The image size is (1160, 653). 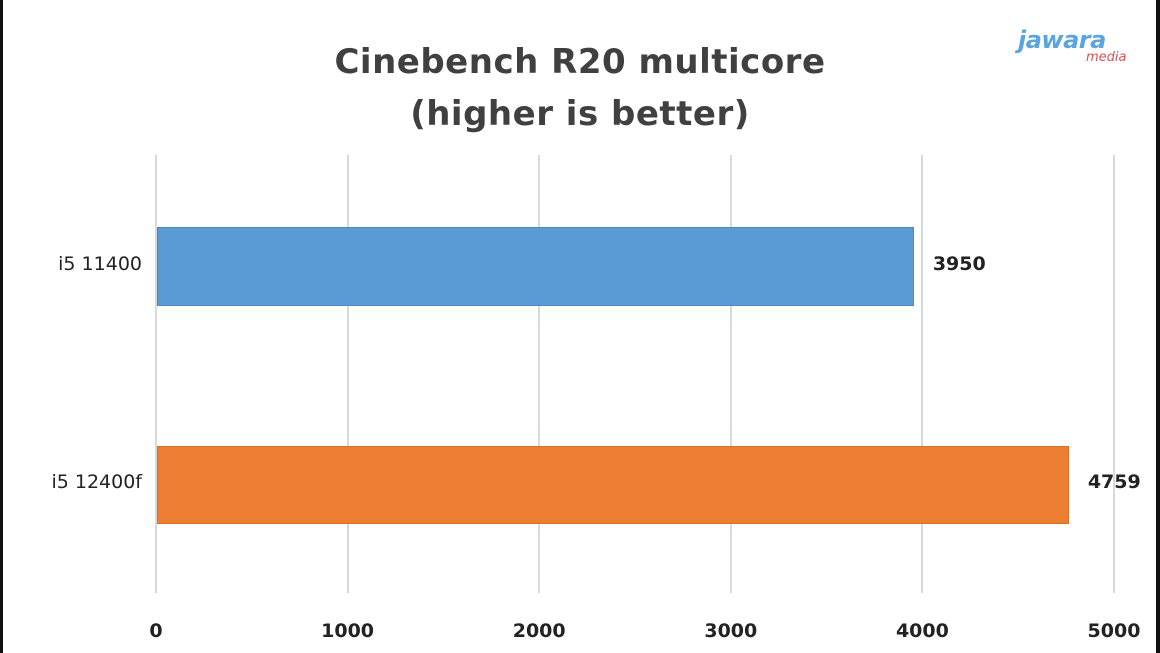 What do you see at coordinates (539, 631) in the screenshot?
I see `x-tick-label: 2000` at bounding box center [539, 631].